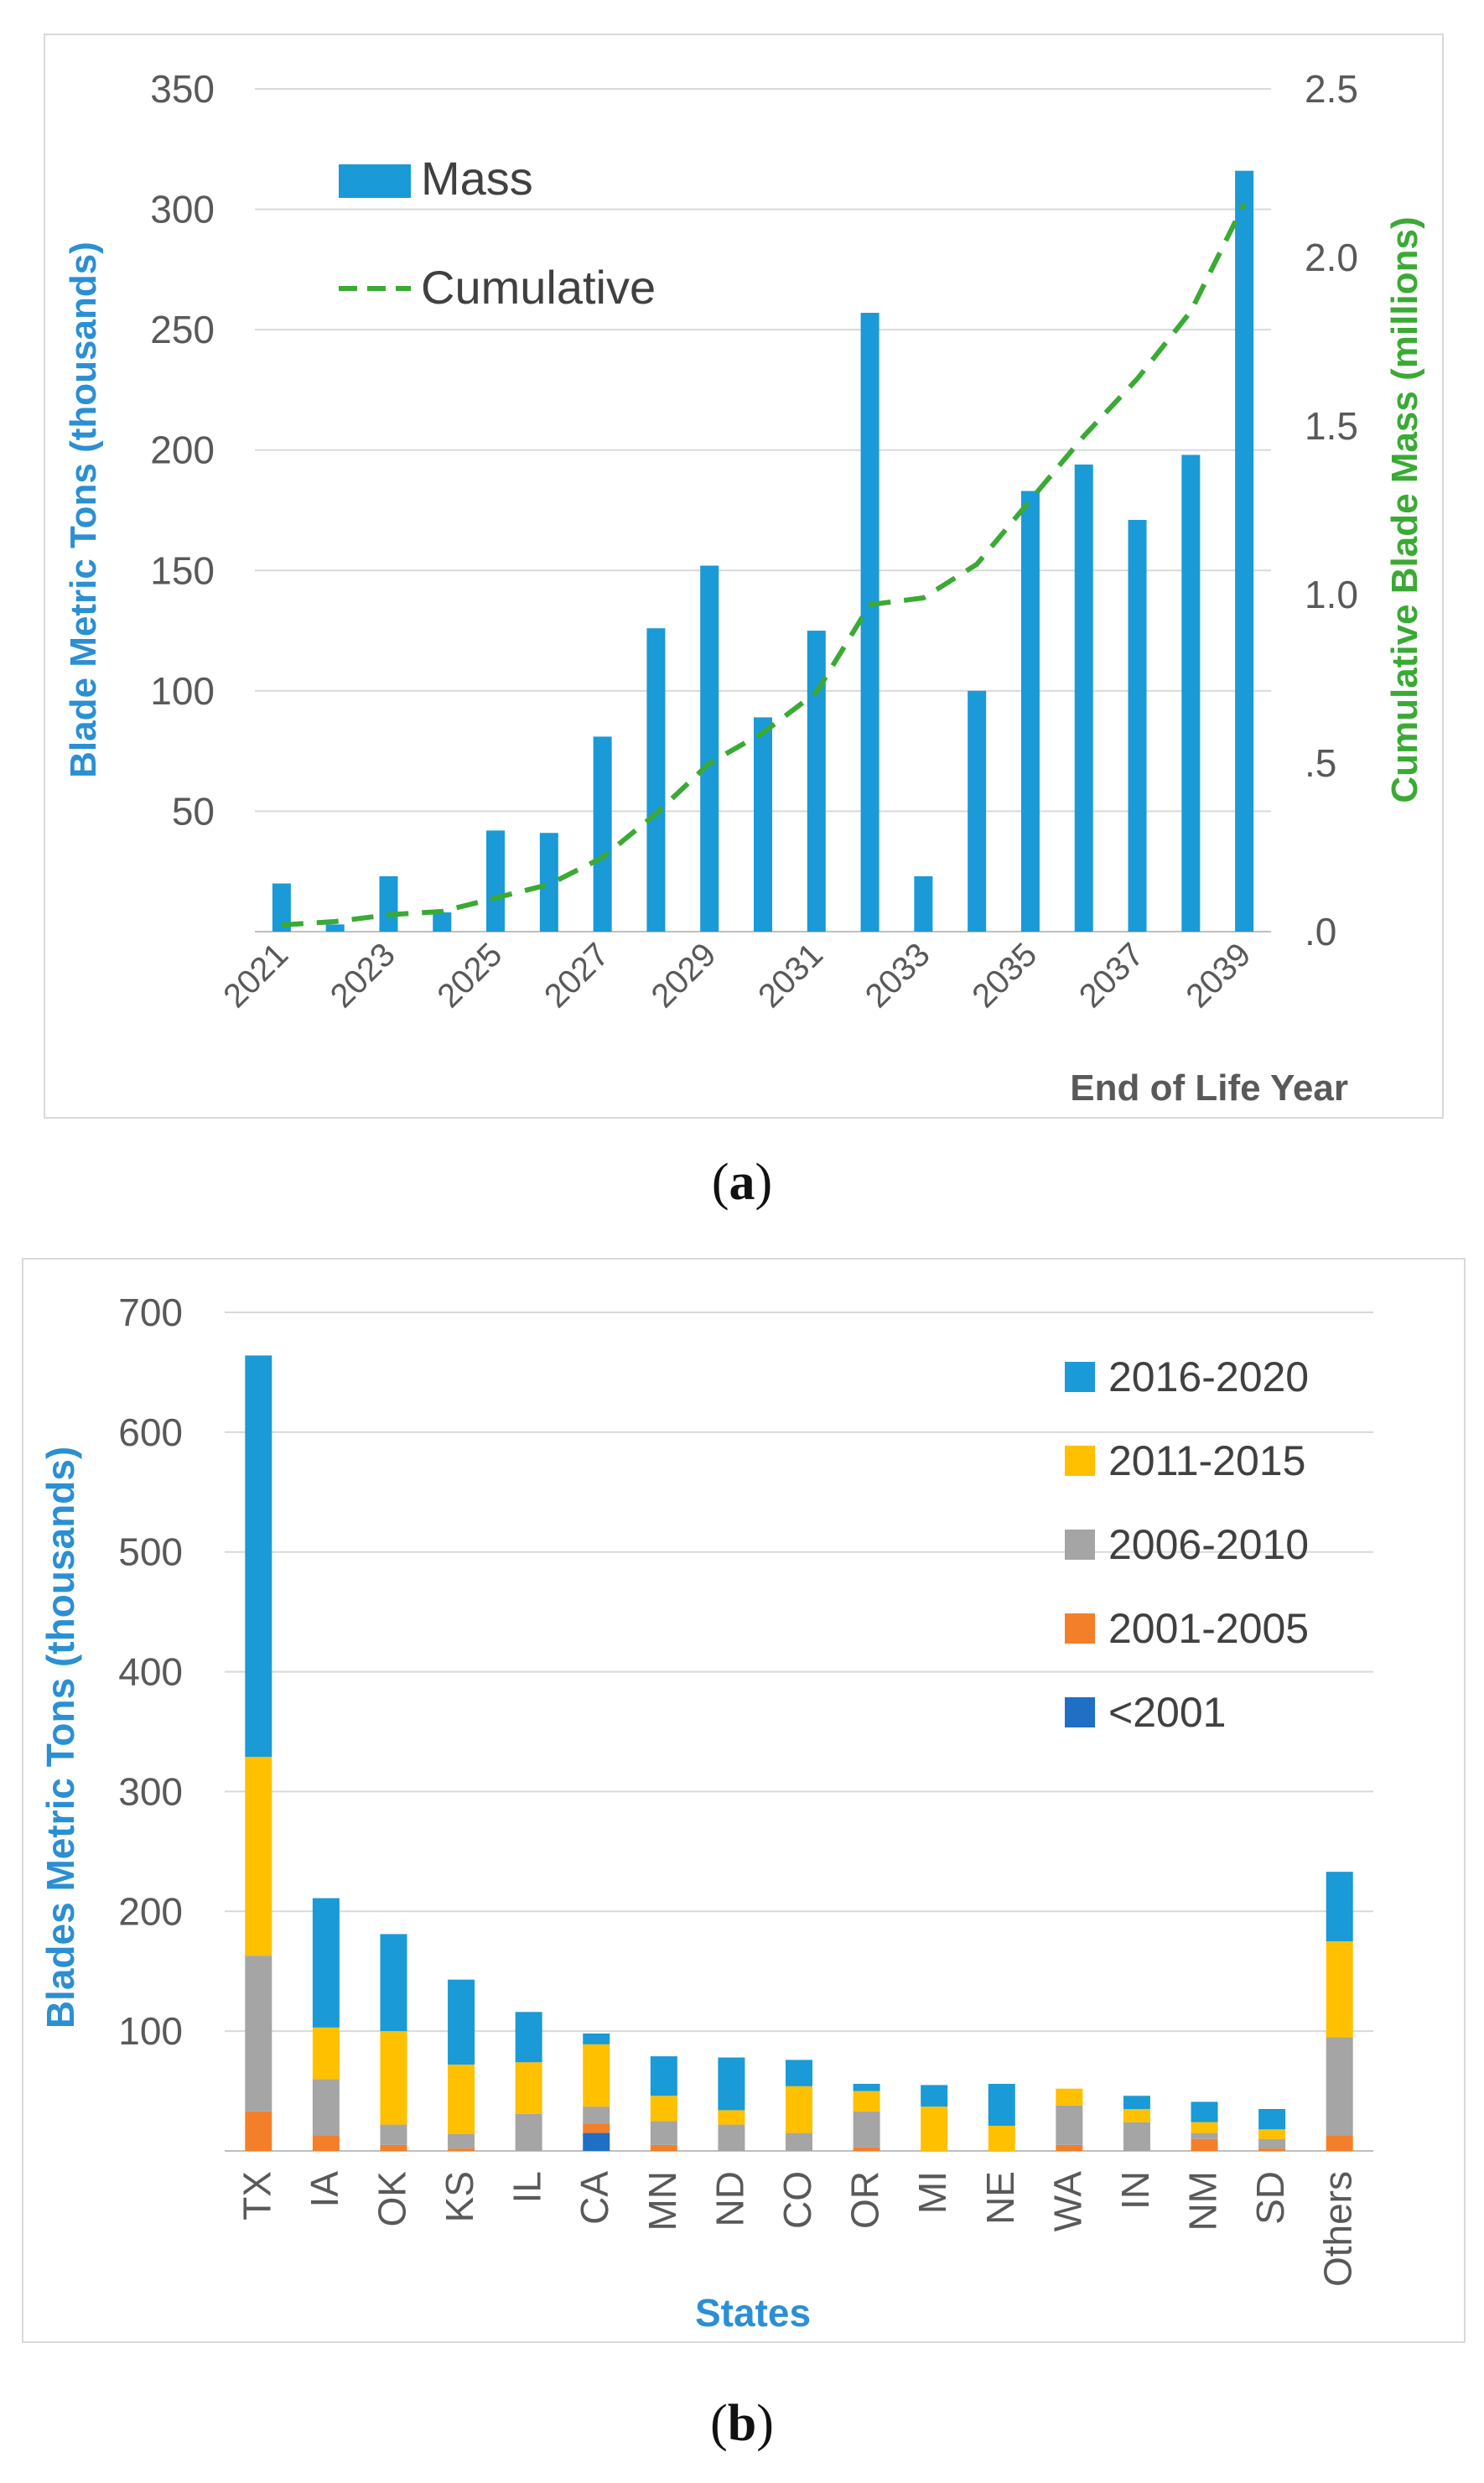  Describe the element at coordinates (393, 2134) in the screenshot. I see `chart-b-bar-OK-2006-2010` at that location.